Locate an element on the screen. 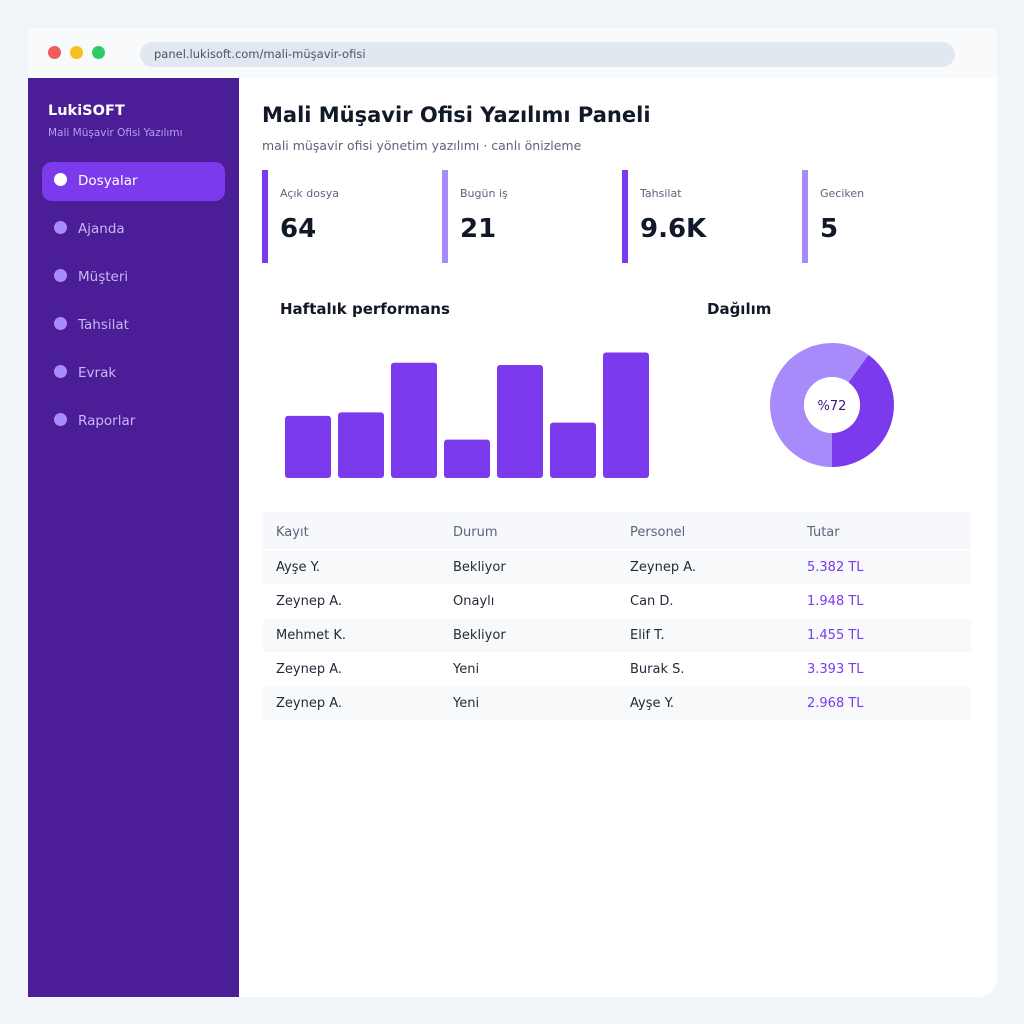 The width and height of the screenshot is (1024, 1024). donut-center-label: %72 is located at coordinates (832, 406).